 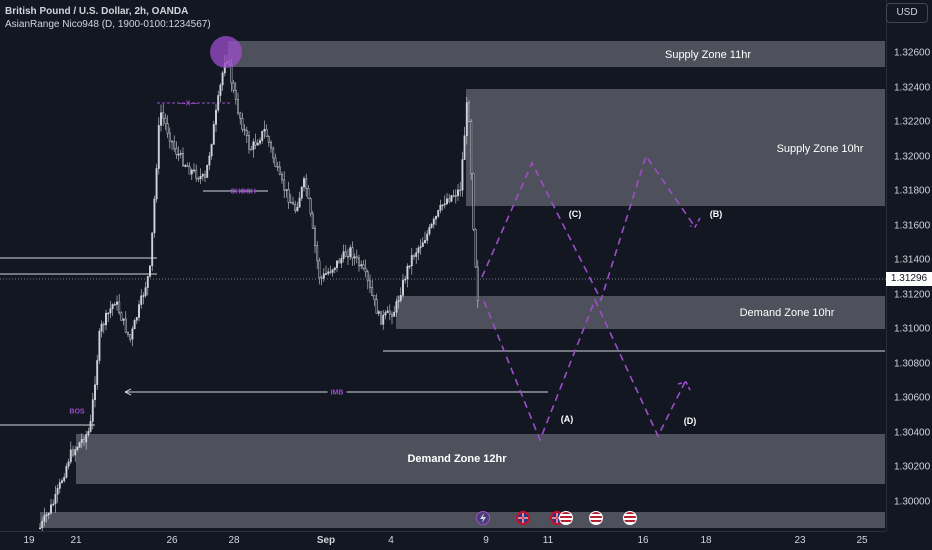 I want to click on supply-zone-11hr, so click(x=556, y=54).